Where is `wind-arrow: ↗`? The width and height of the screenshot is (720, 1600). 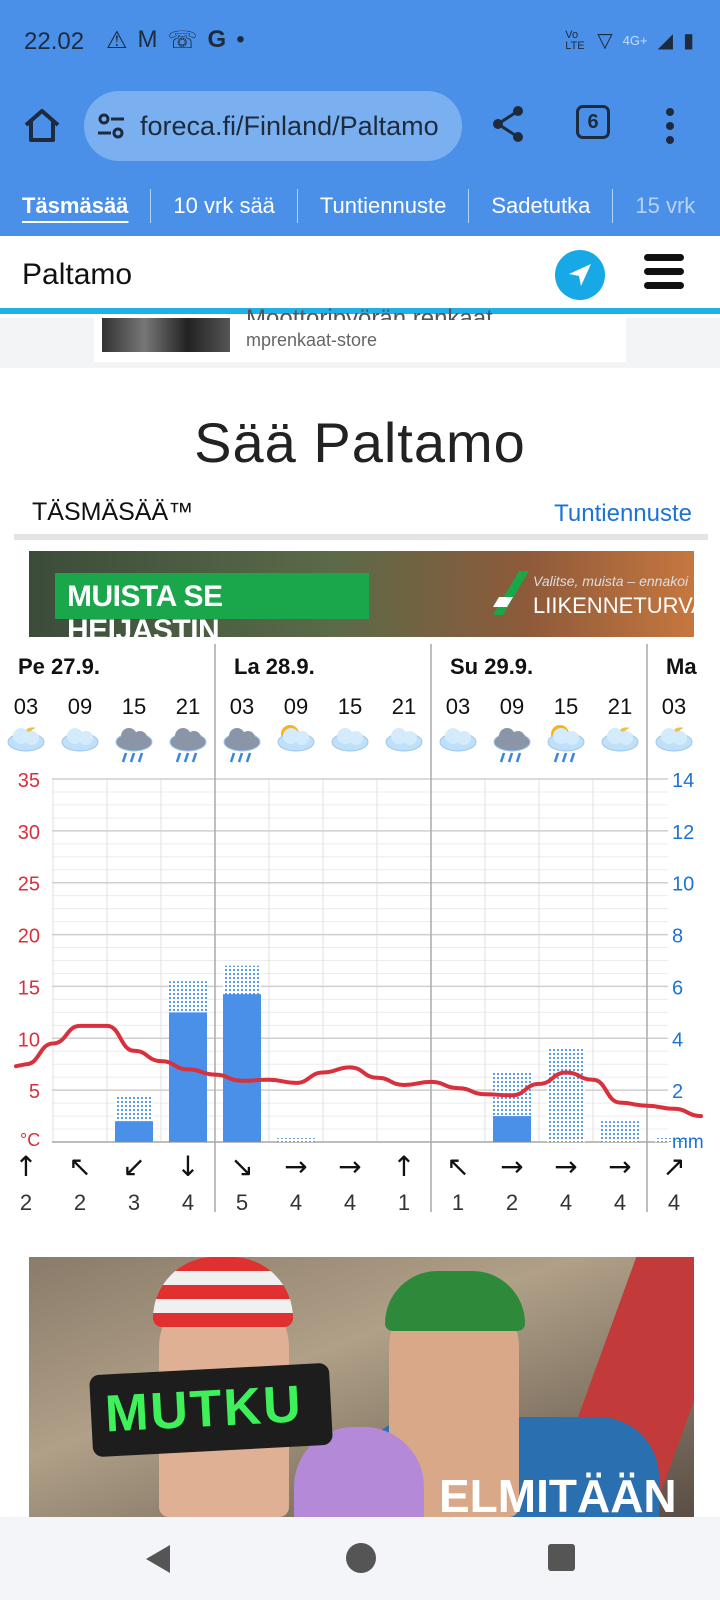 wind-arrow: ↗ is located at coordinates (673, 1166).